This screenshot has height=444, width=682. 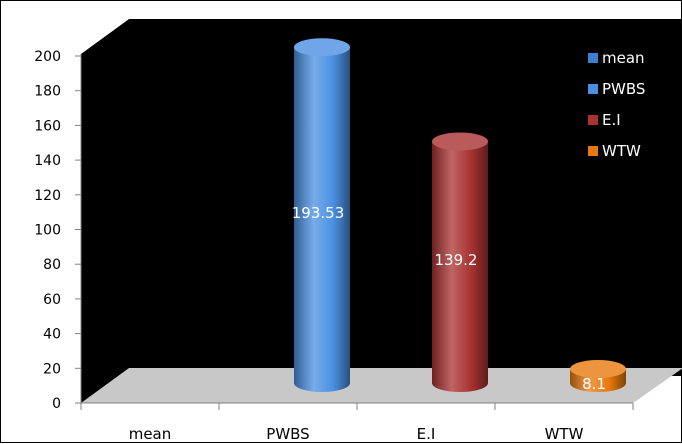 I want to click on y-tick-label: 140, so click(x=47, y=161).